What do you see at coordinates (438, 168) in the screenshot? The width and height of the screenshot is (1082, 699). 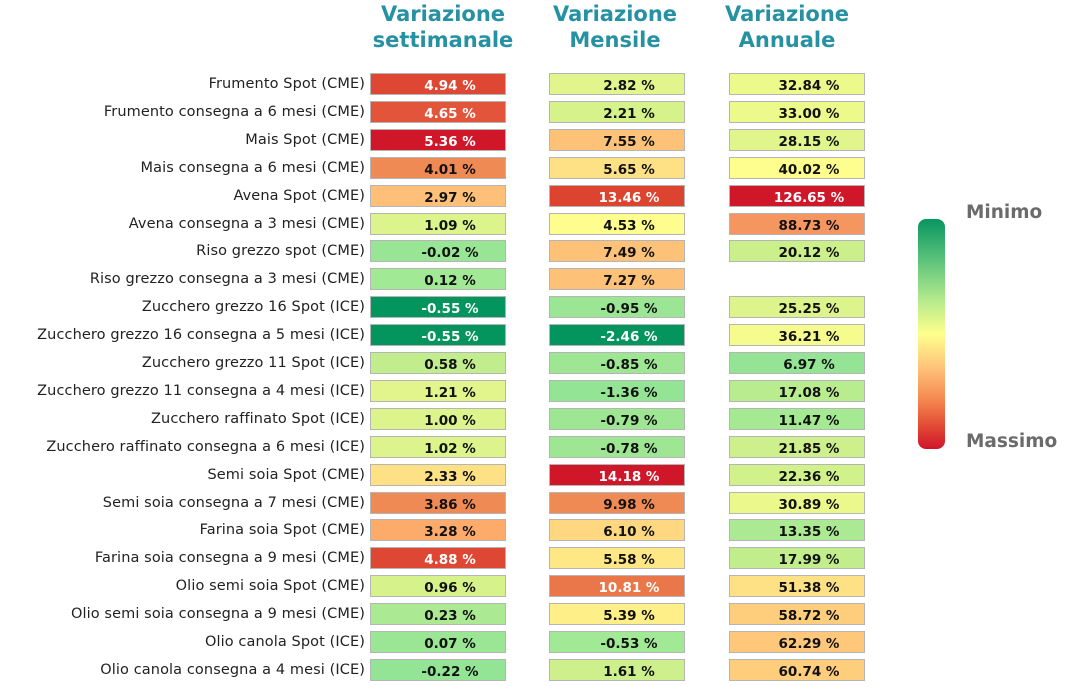 I see `heatmap-cell: 4.01 %` at bounding box center [438, 168].